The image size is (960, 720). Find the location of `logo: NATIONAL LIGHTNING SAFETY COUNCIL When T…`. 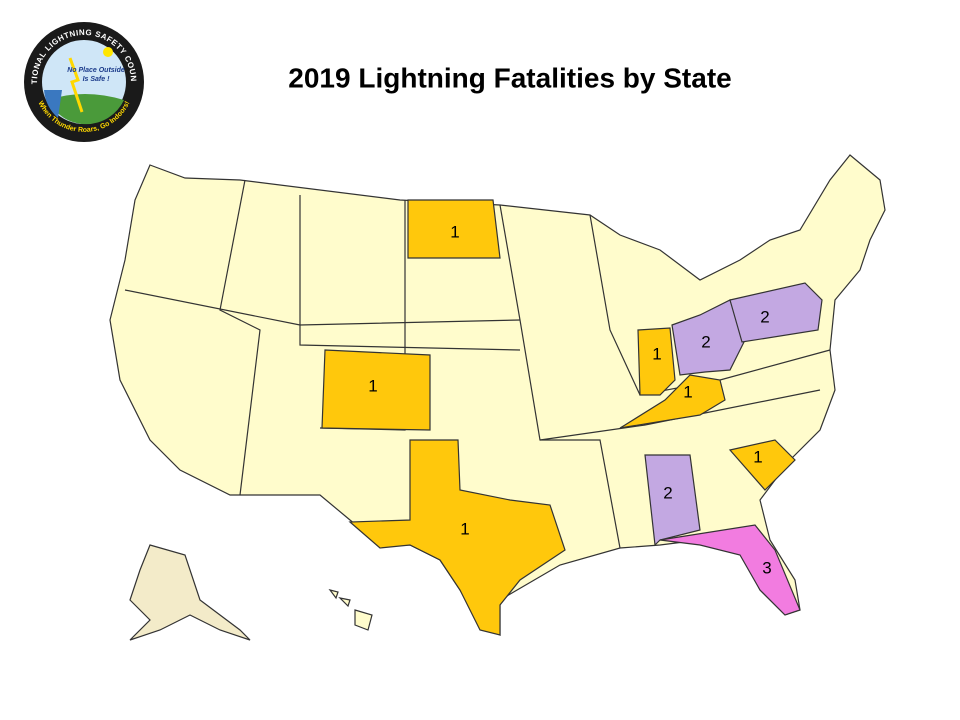

logo: NATIONAL LIGHTNING SAFETY COUNCIL When T… is located at coordinates (72, 71).